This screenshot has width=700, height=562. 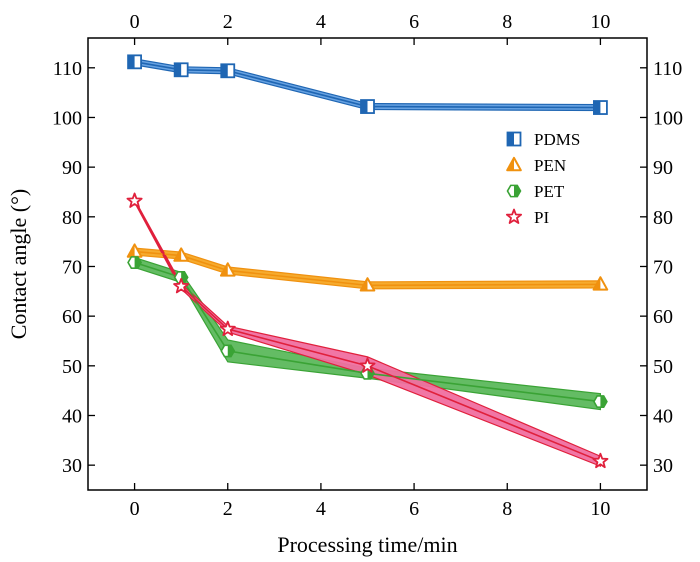 What do you see at coordinates (663, 317) in the screenshot?
I see `y-tick-label-right: 60` at bounding box center [663, 317].